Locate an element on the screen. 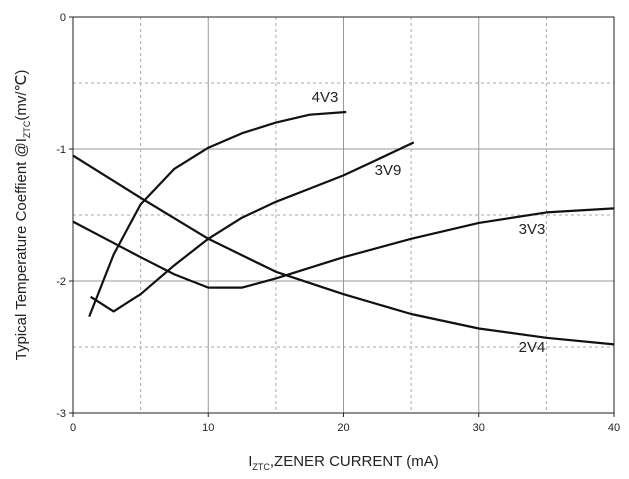 The width and height of the screenshot is (629, 479). x-axis-label-part: ,ZENER CURRENT (mA) is located at coordinates (354, 461).